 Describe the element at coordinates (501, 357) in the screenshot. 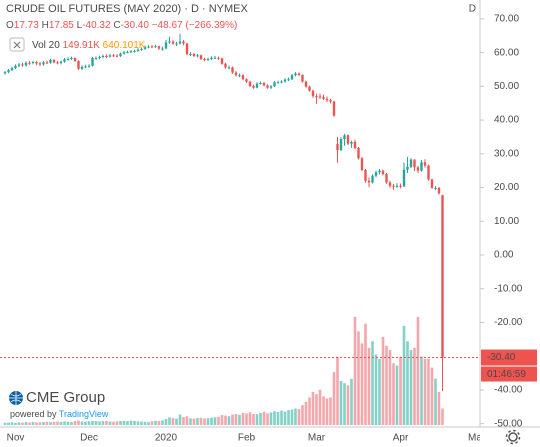

I see `last-price-label: -30.40` at that location.